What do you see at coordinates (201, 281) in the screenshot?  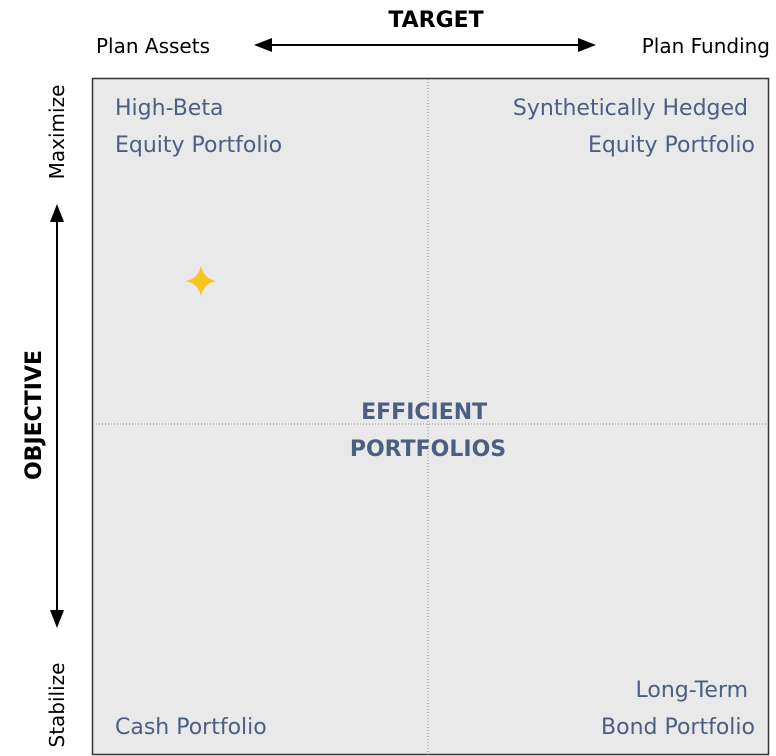 I see `star-marker` at bounding box center [201, 281].